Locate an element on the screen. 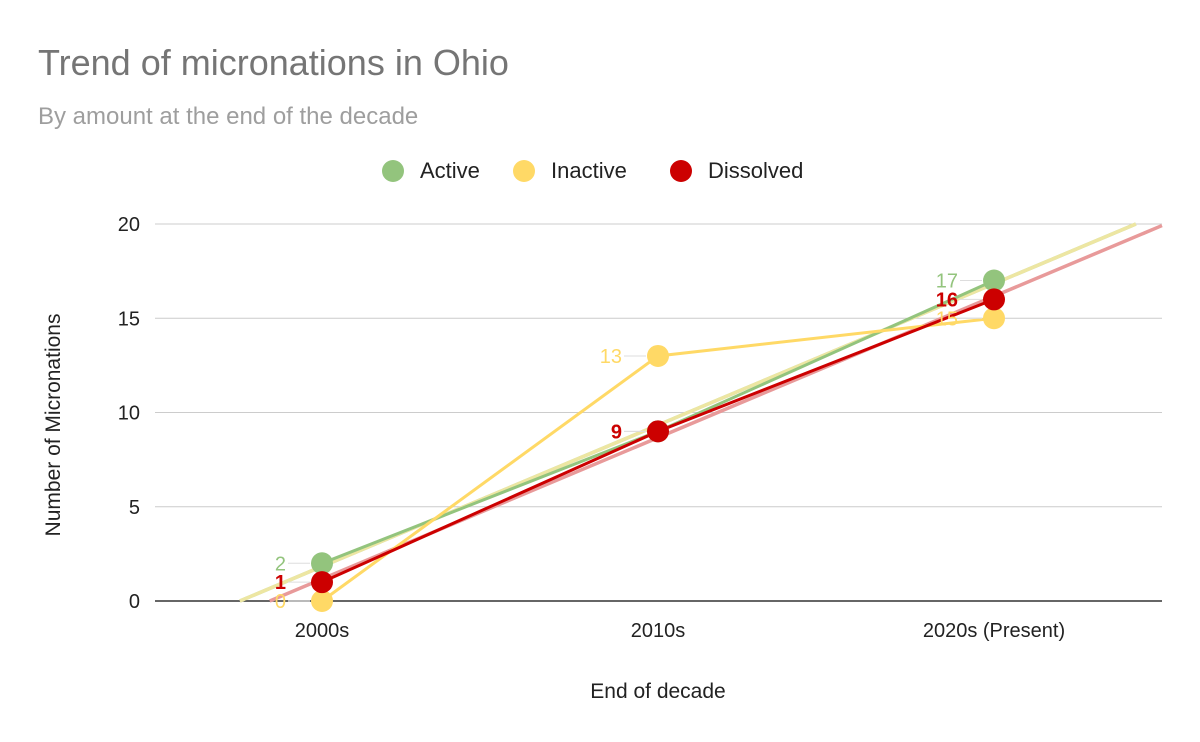  y-tick-label-10: 10 is located at coordinates (129, 414).